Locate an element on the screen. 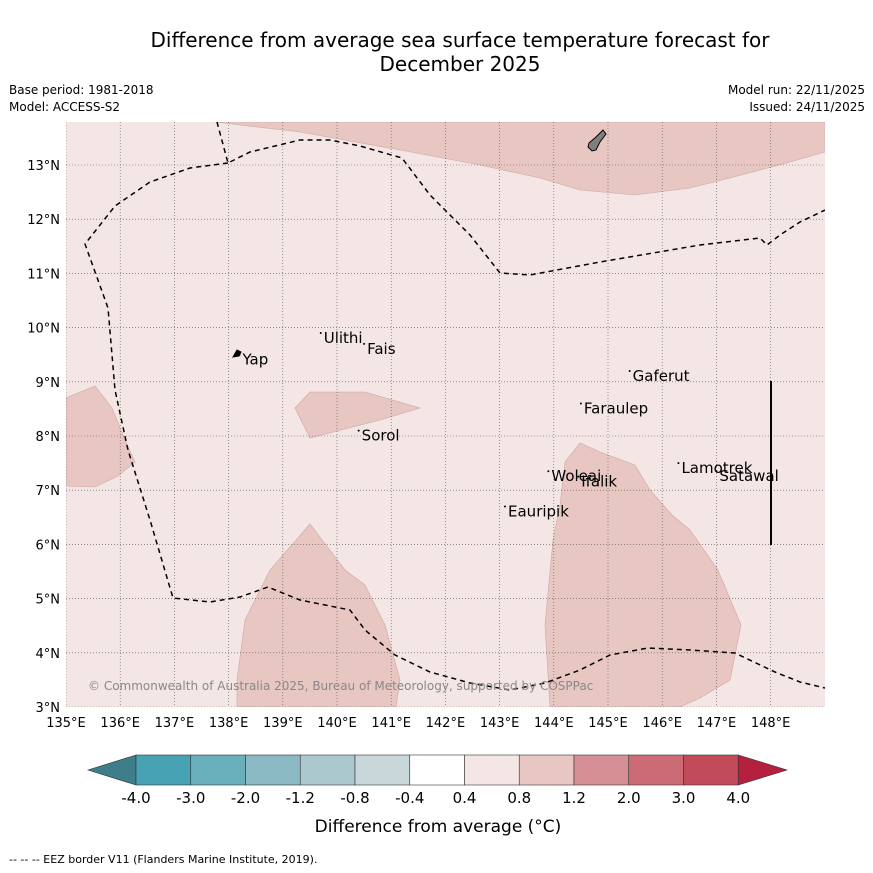 Image resolution: width=873 pixels, height=873 pixels. latitude-tick-labels: 3°N 4°N 5°N 6°N 7°N 8°N 9°N 10°N 11°N 12°N 13°N is located at coordinates (43, 437).